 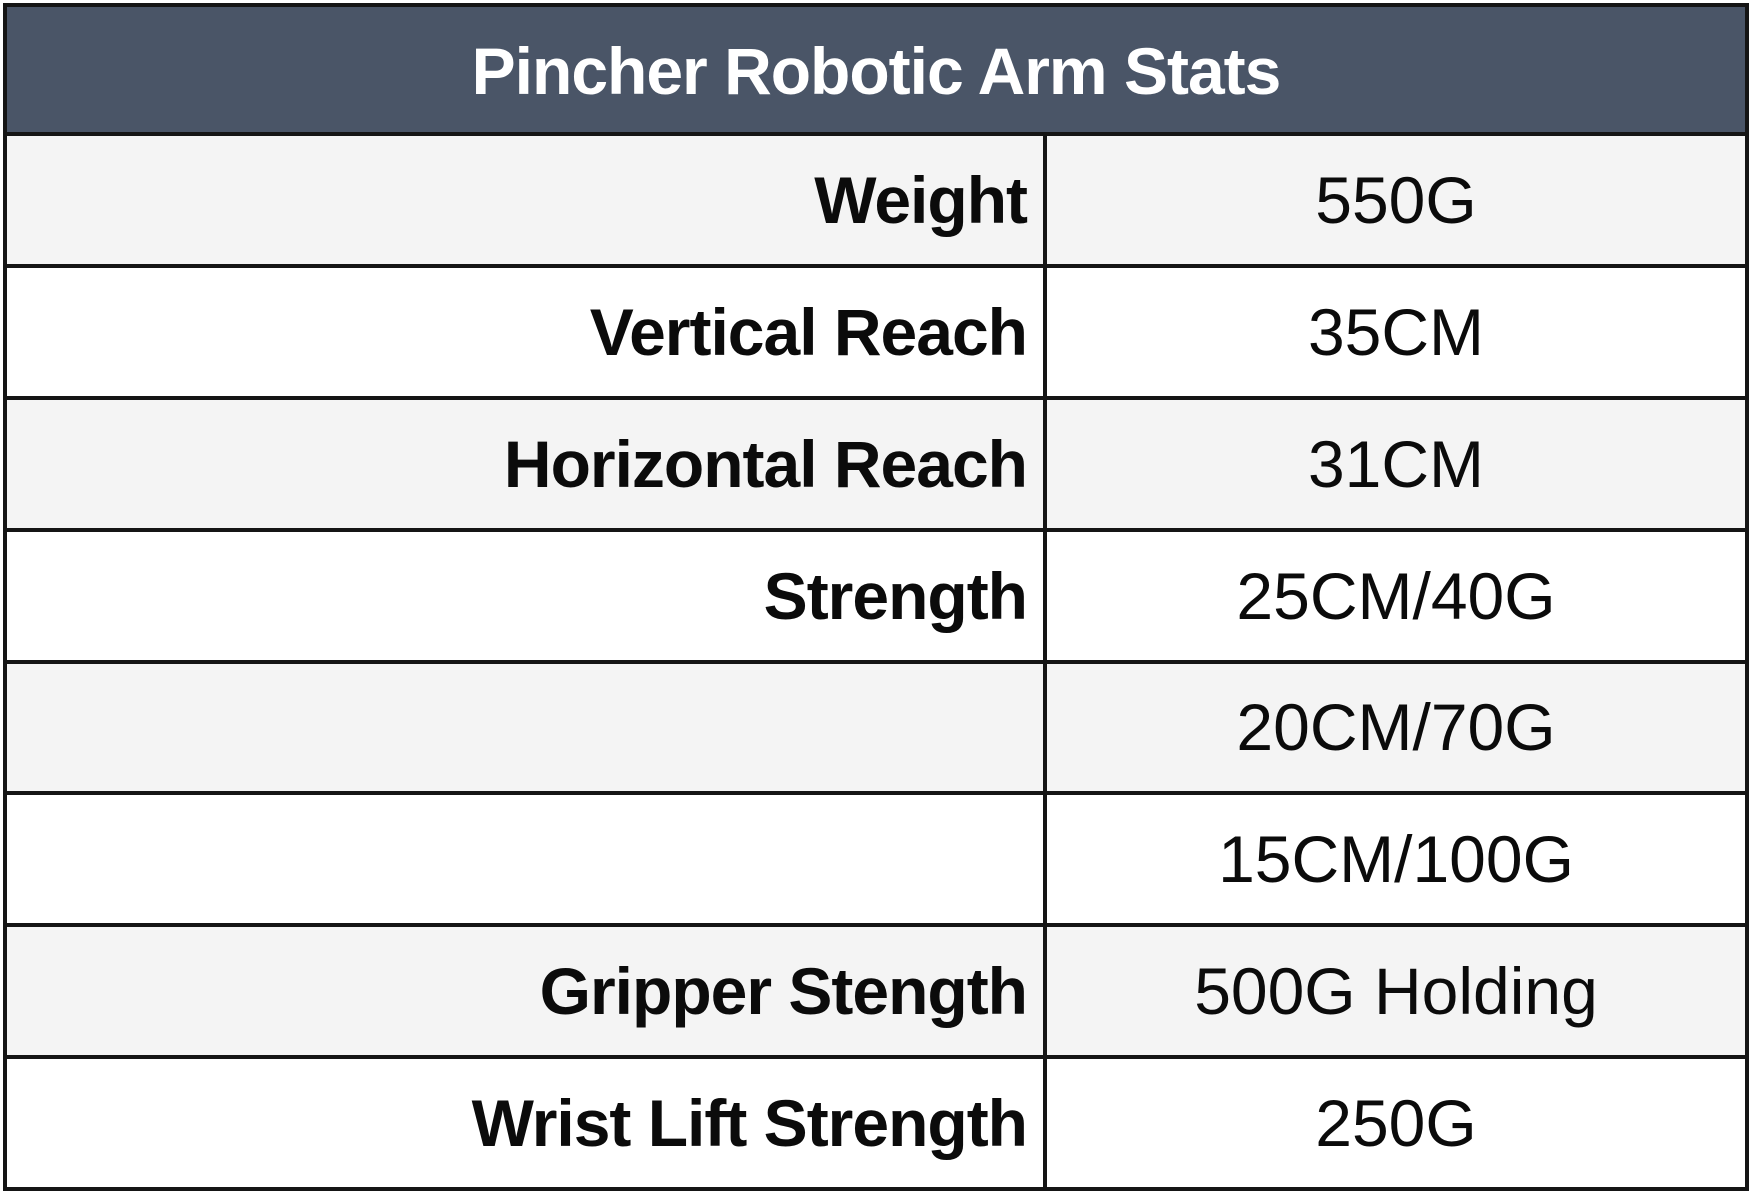 I want to click on row-label: Gripper Stength, so click(x=527, y=991).